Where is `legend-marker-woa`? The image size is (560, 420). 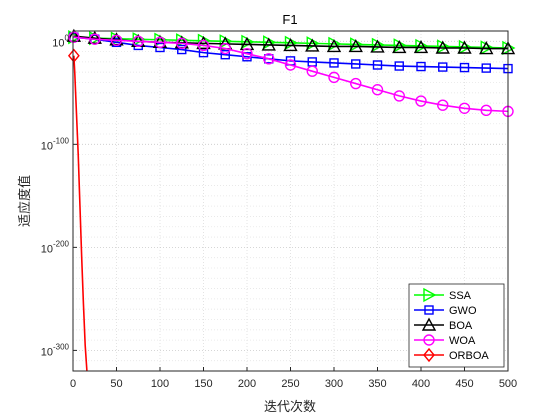 legend-marker-woa is located at coordinates (429, 340).